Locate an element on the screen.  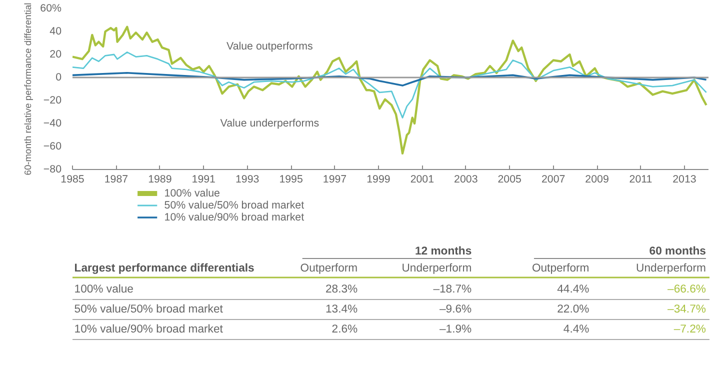
y-tick-label: 20 is located at coordinates (56, 54).